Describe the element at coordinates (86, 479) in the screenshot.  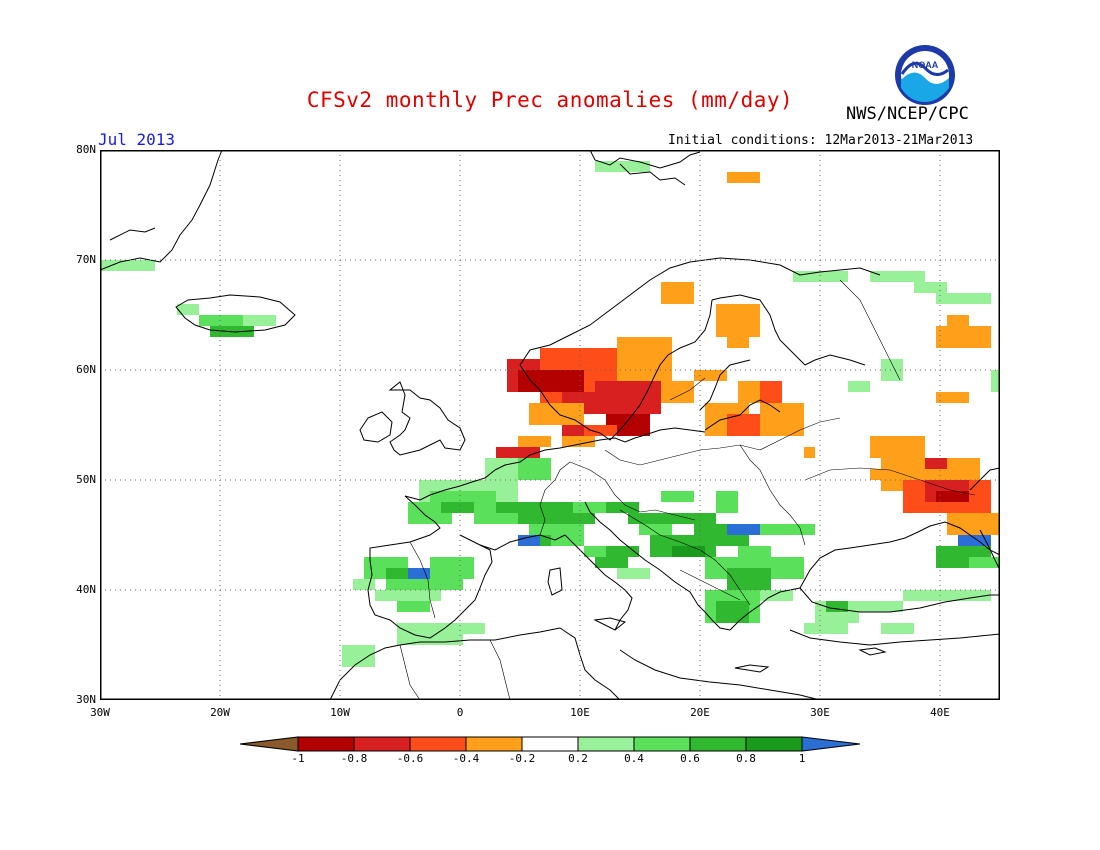
I see `lat-label-50n: 50N` at that location.